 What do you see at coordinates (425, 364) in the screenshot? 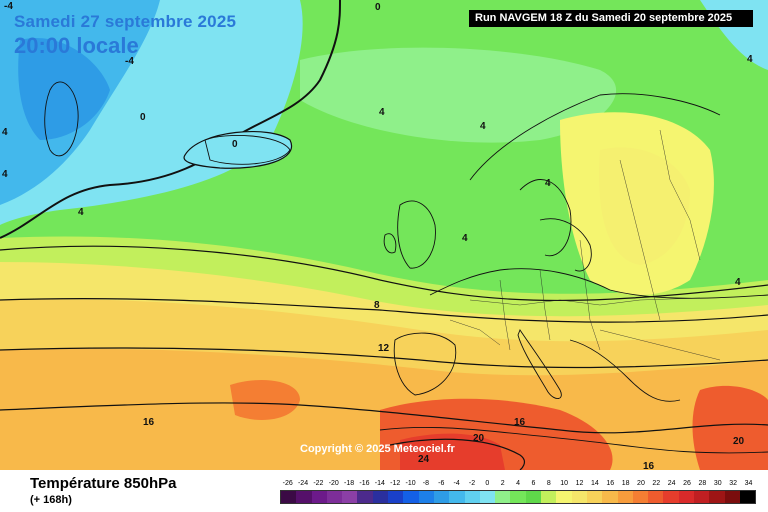
I see `iberia-coast` at bounding box center [425, 364].